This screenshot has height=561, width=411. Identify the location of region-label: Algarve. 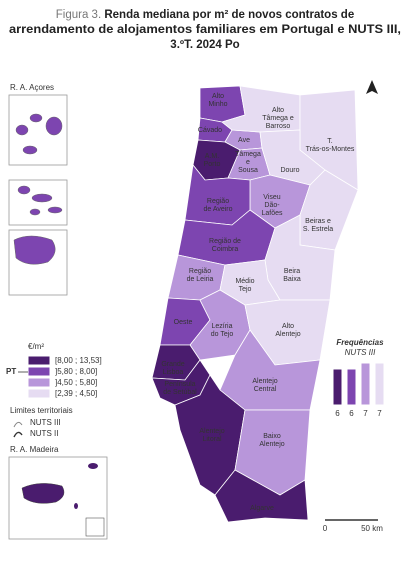
(262, 508).